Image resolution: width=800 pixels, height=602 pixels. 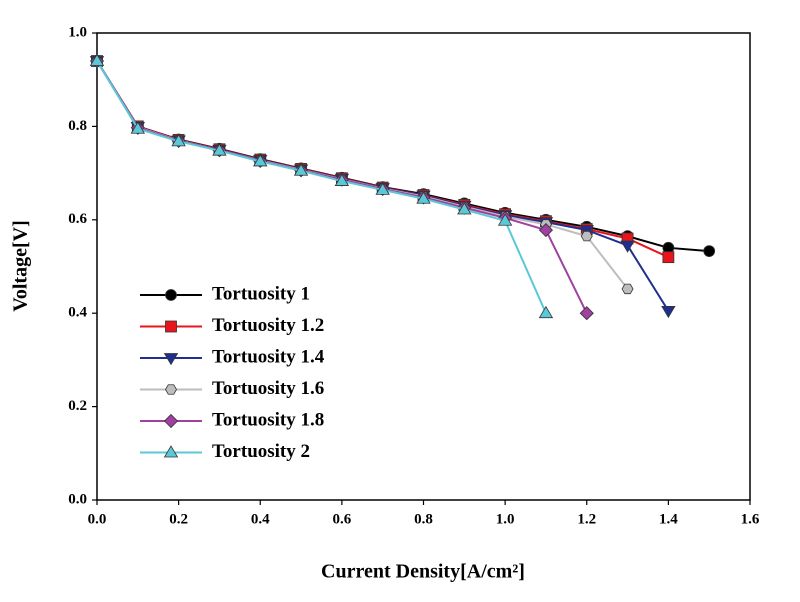 I want to click on y-tick-label: 0.0, so click(x=77, y=499).